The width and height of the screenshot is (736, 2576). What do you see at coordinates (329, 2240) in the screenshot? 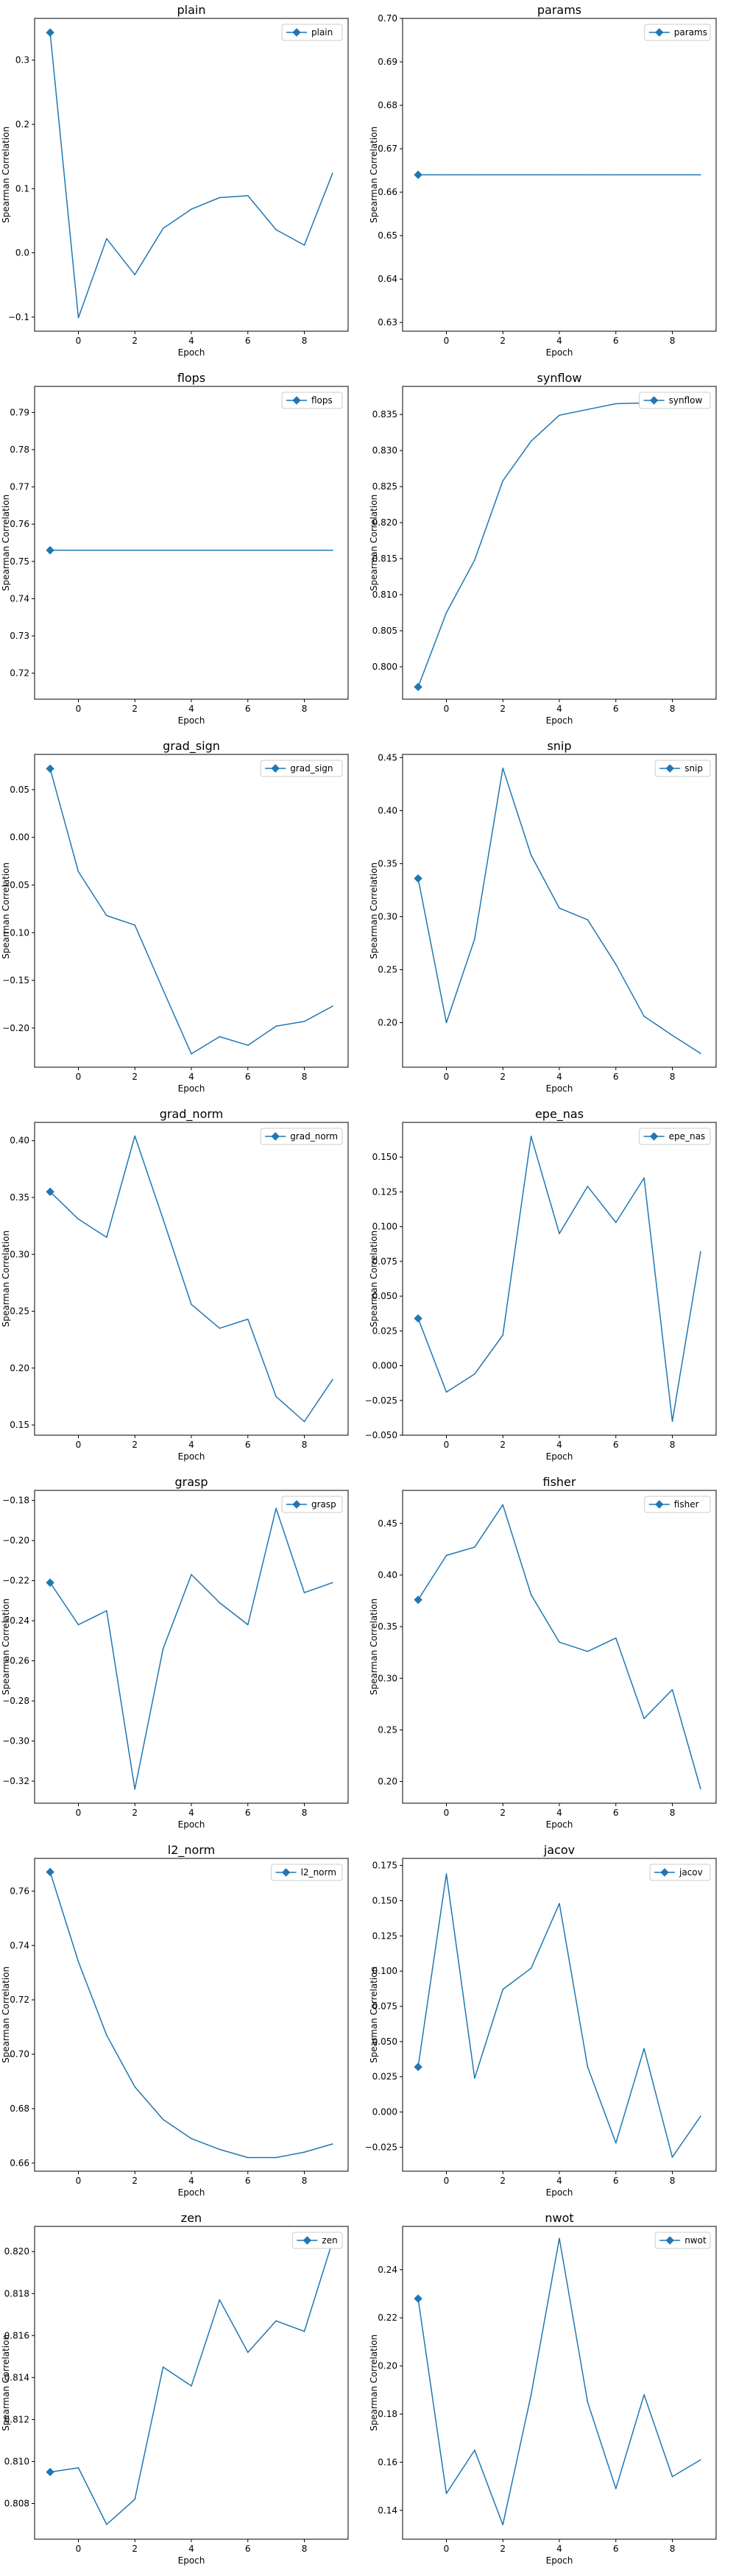
I see `legend-label: zen` at bounding box center [329, 2240].